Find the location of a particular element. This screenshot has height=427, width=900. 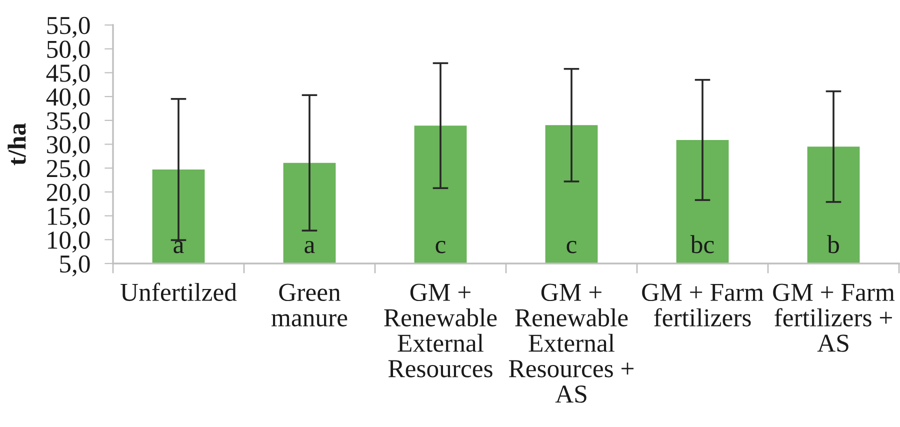

x-tick-label: Unfertilzed is located at coordinates (178, 292).